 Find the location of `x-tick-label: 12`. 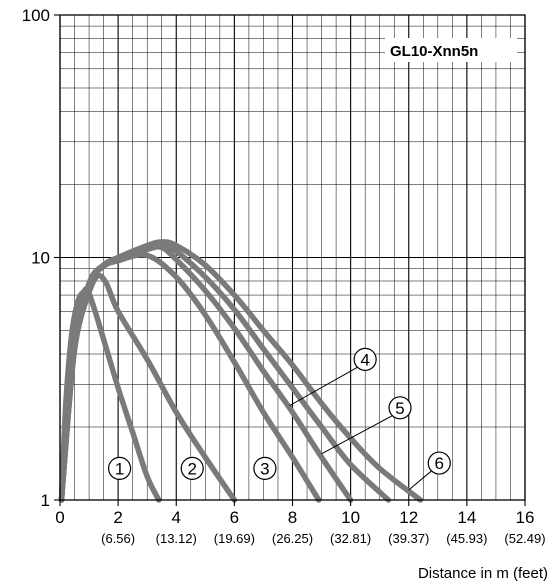

x-tick-label: 12 is located at coordinates (408, 517).